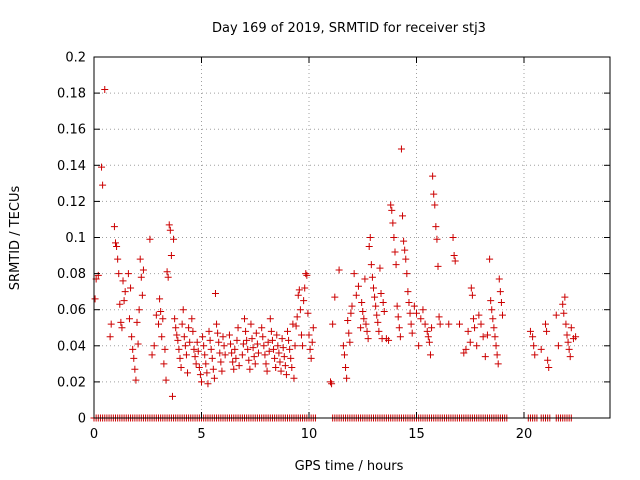  What do you see at coordinates (71, 202) in the screenshot?
I see `y-tick-label: 0.12` at bounding box center [71, 202].